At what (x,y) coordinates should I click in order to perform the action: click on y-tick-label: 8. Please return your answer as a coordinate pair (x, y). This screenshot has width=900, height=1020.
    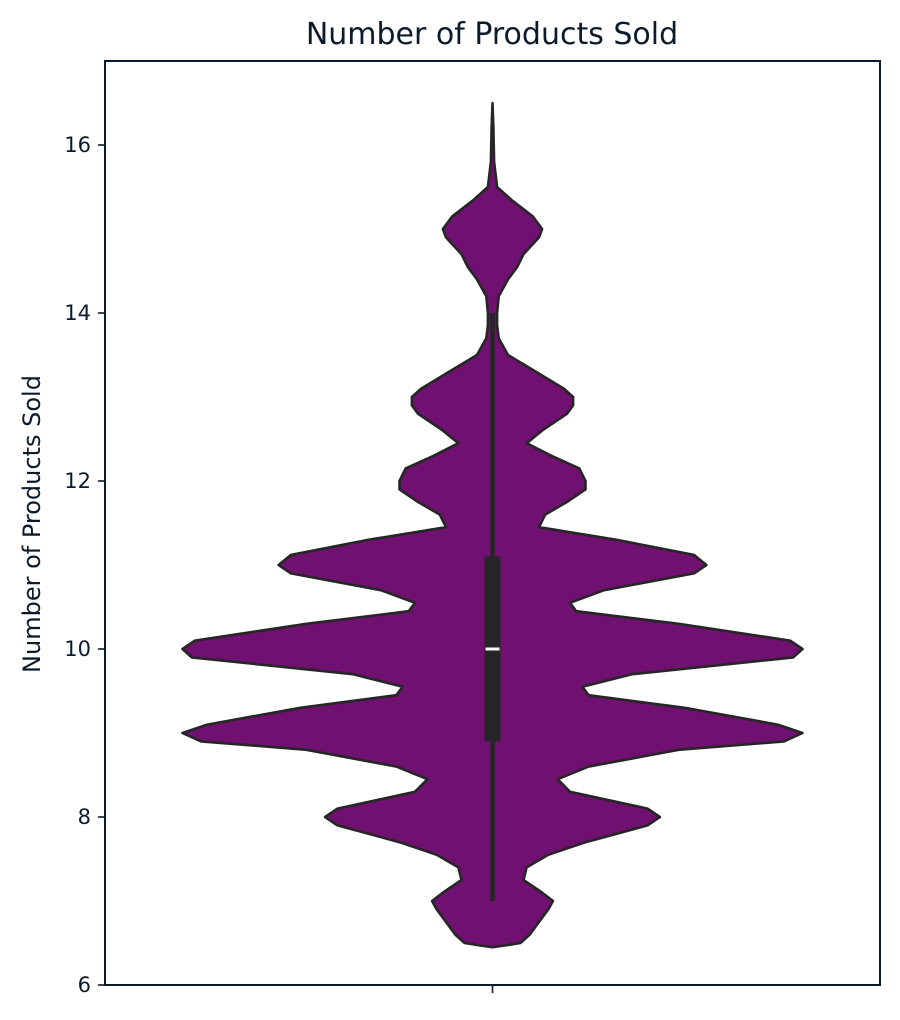
    Looking at the image, I should click on (84, 817).